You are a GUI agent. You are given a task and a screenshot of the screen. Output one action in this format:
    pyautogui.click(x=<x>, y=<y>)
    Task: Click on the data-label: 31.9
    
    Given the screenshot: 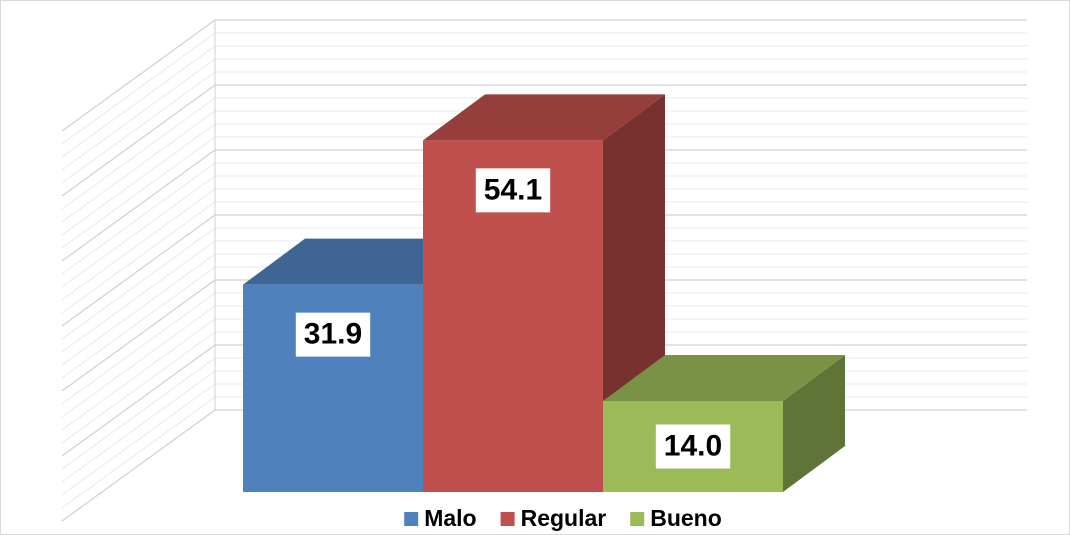 What is the action you would take?
    pyautogui.click(x=333, y=334)
    